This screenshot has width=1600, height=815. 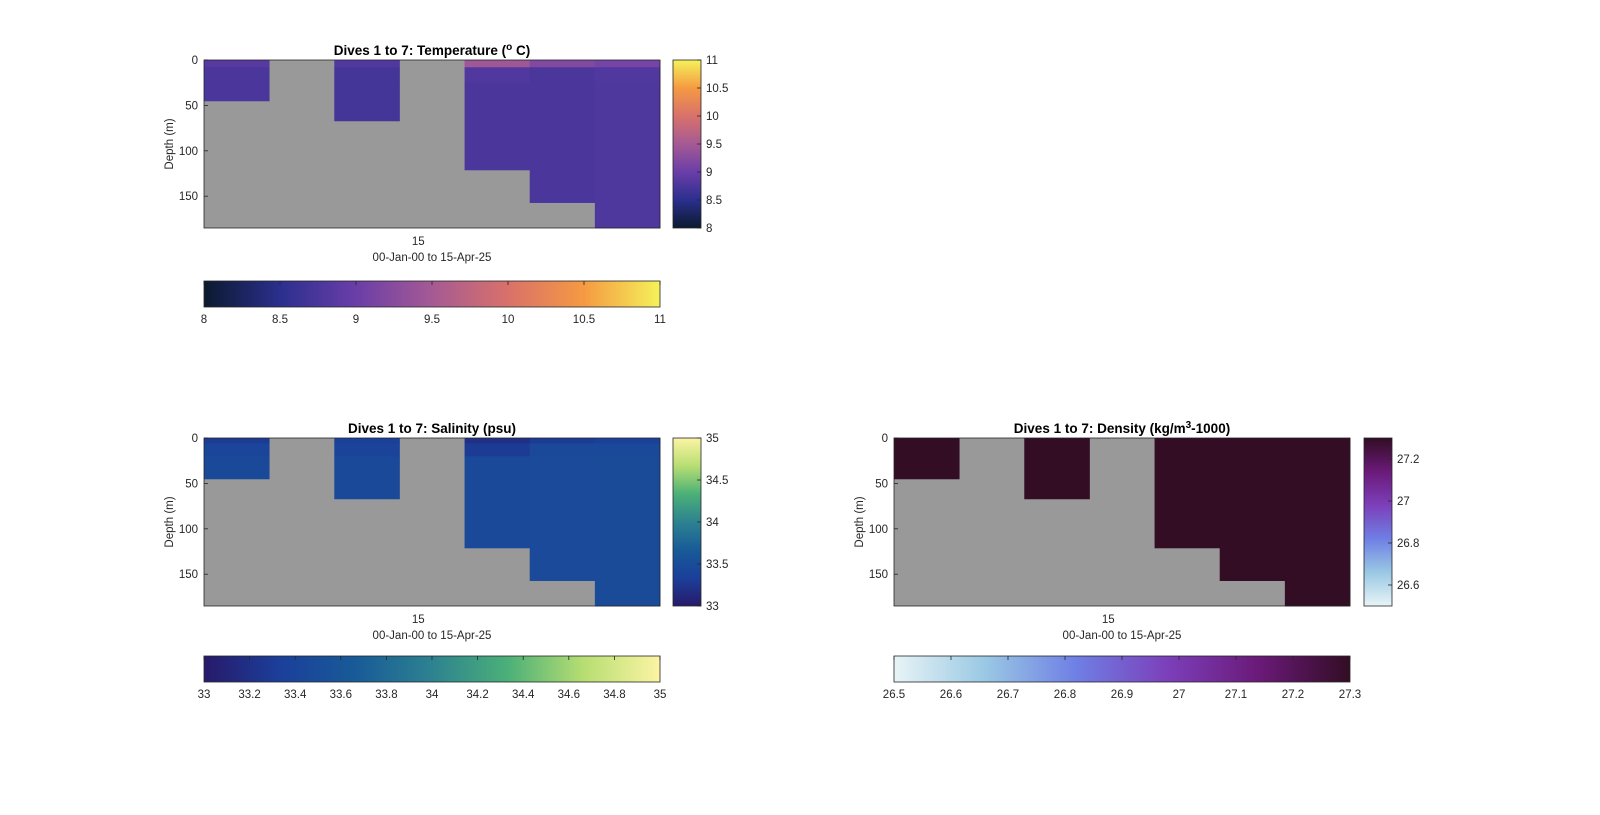 I want to click on right-colorbar-tick-label: 11, so click(x=712, y=61).